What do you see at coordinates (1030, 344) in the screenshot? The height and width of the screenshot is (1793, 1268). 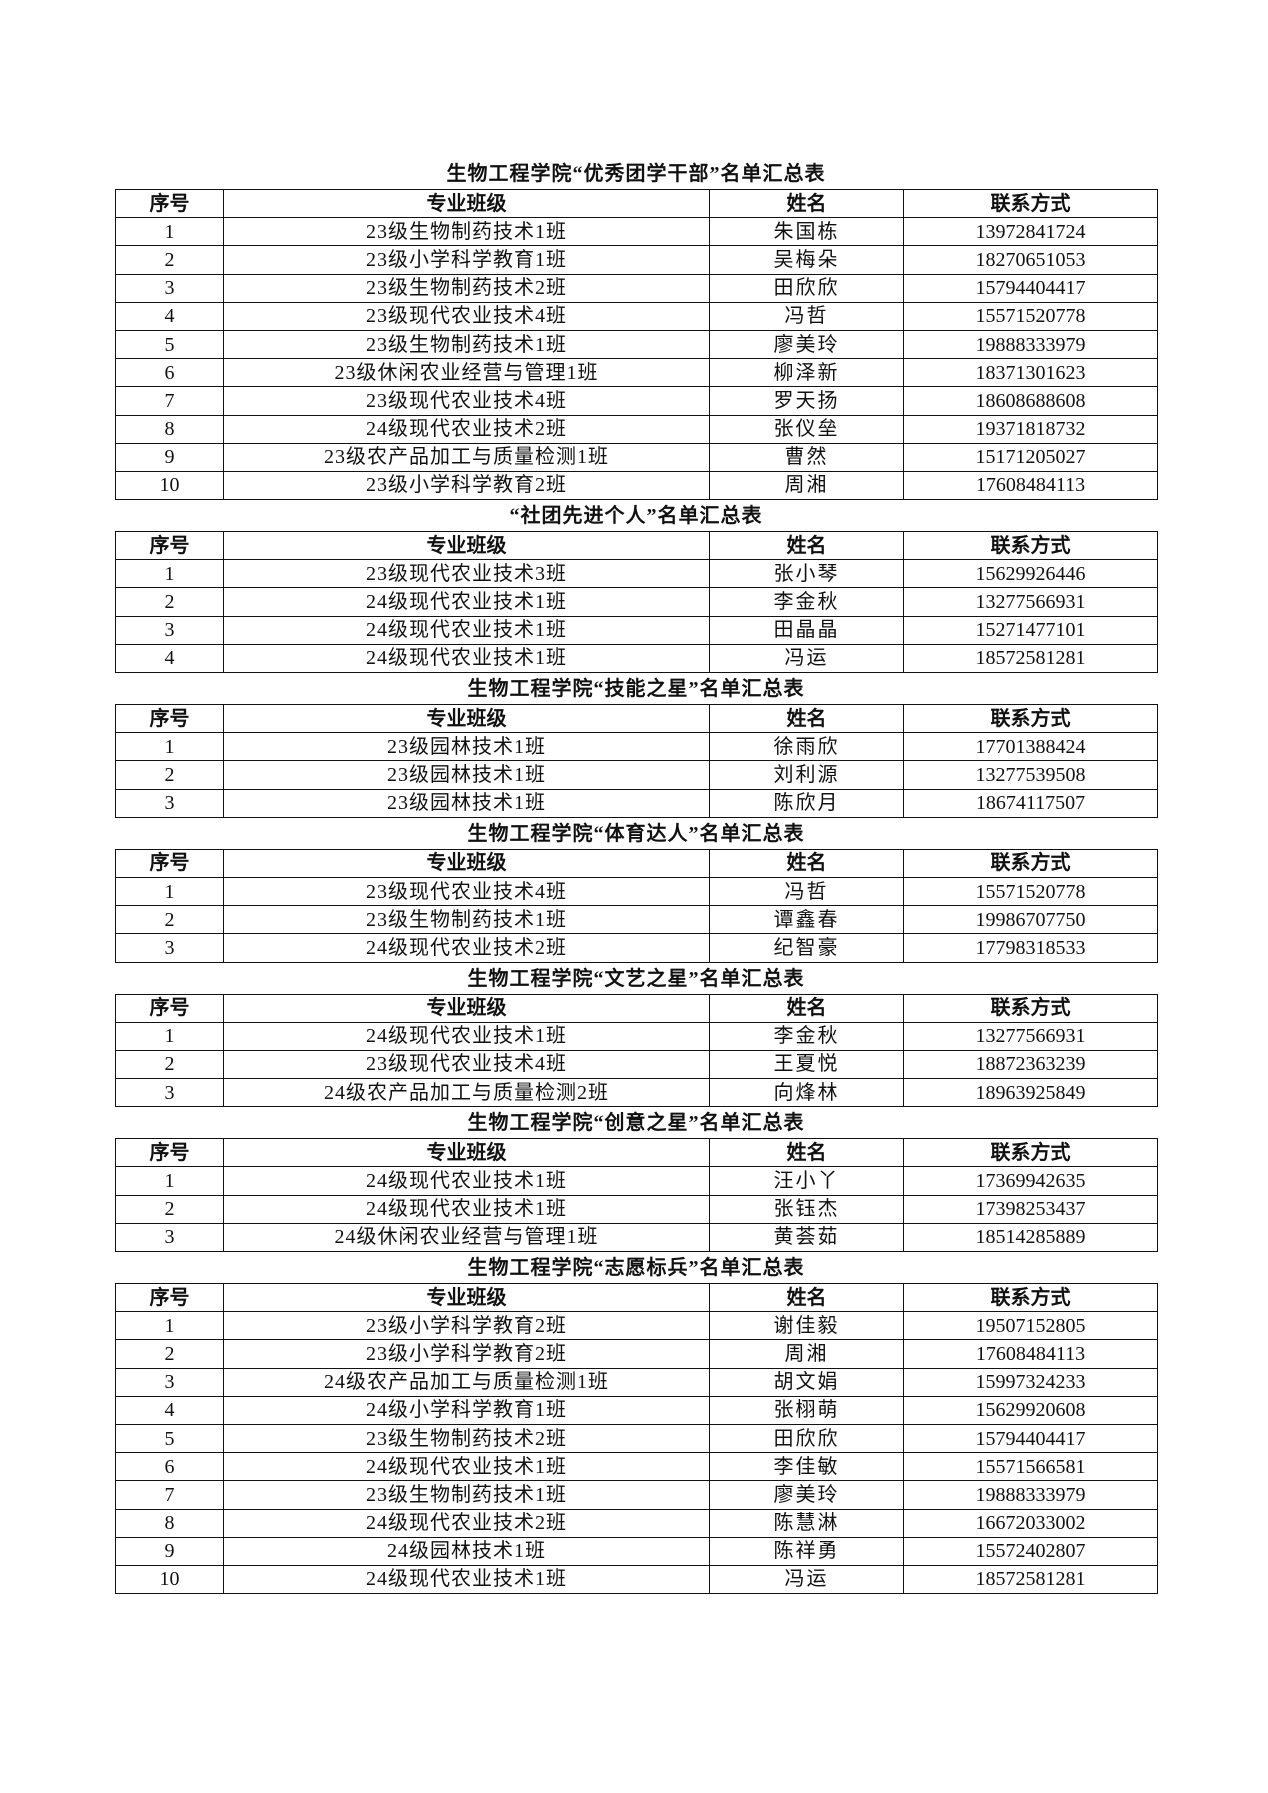 I see `cell-contact: 19888333979` at bounding box center [1030, 344].